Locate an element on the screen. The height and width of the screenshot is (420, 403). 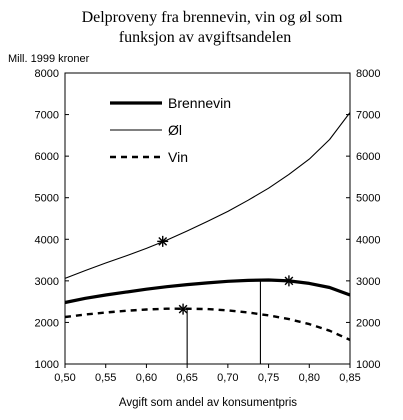
y-tick-left-label: 8000 is located at coordinates (47, 74).